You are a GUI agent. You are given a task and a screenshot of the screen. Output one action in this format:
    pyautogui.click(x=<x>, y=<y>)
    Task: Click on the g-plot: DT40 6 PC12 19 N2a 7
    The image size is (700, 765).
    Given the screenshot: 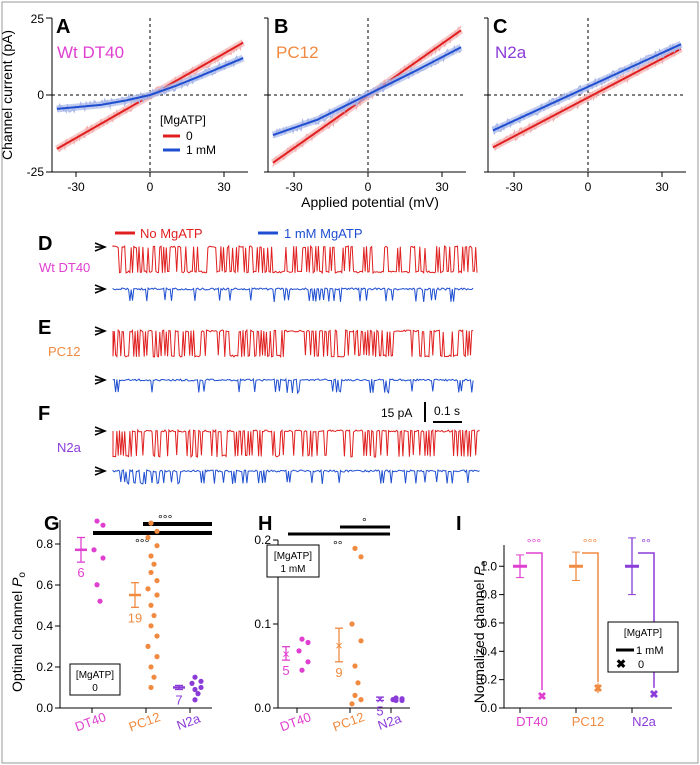 What is the action you would take?
    pyautogui.click(x=138, y=626)
    